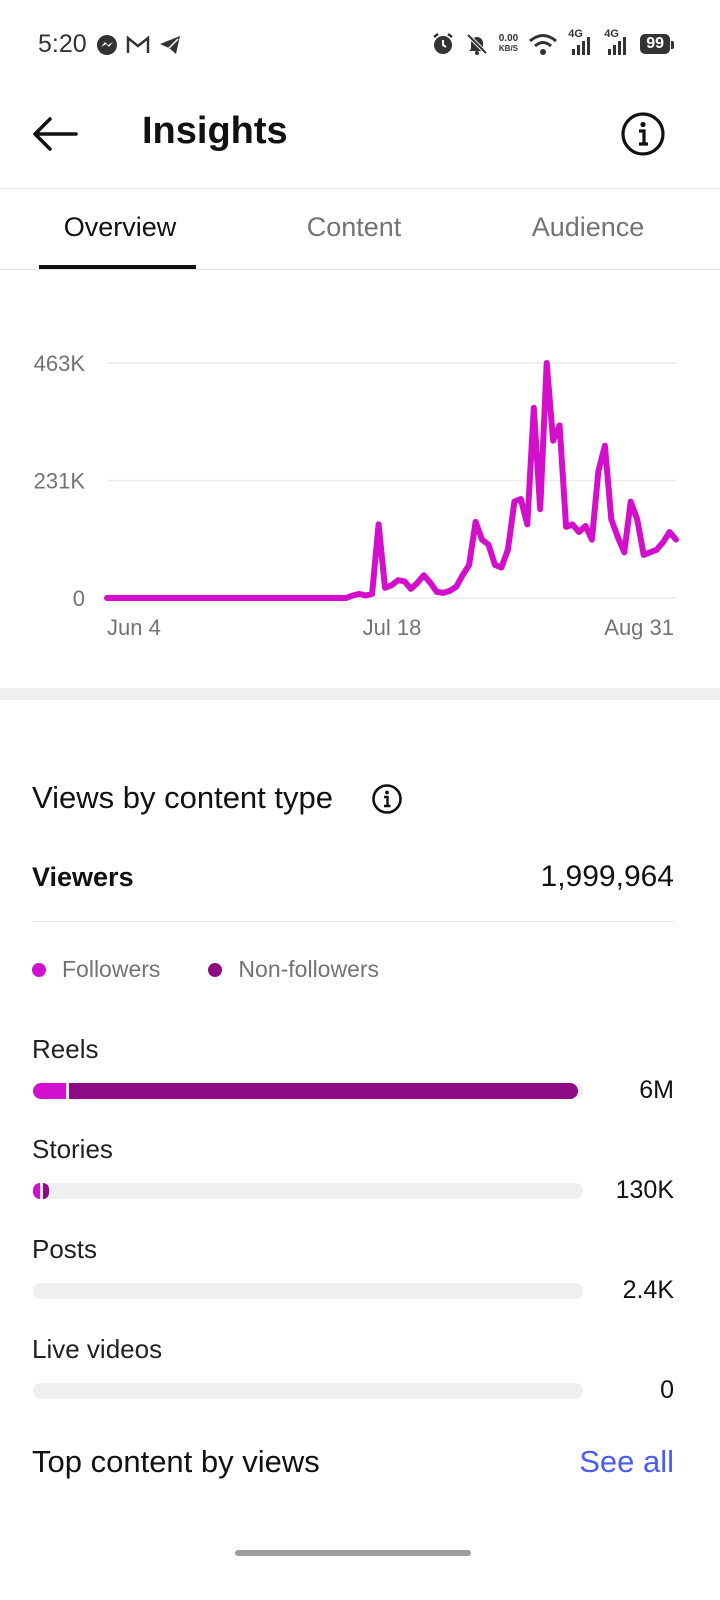 This screenshot has width=720, height=1600. What do you see at coordinates (360, 188) in the screenshot?
I see `header-divider` at bounding box center [360, 188].